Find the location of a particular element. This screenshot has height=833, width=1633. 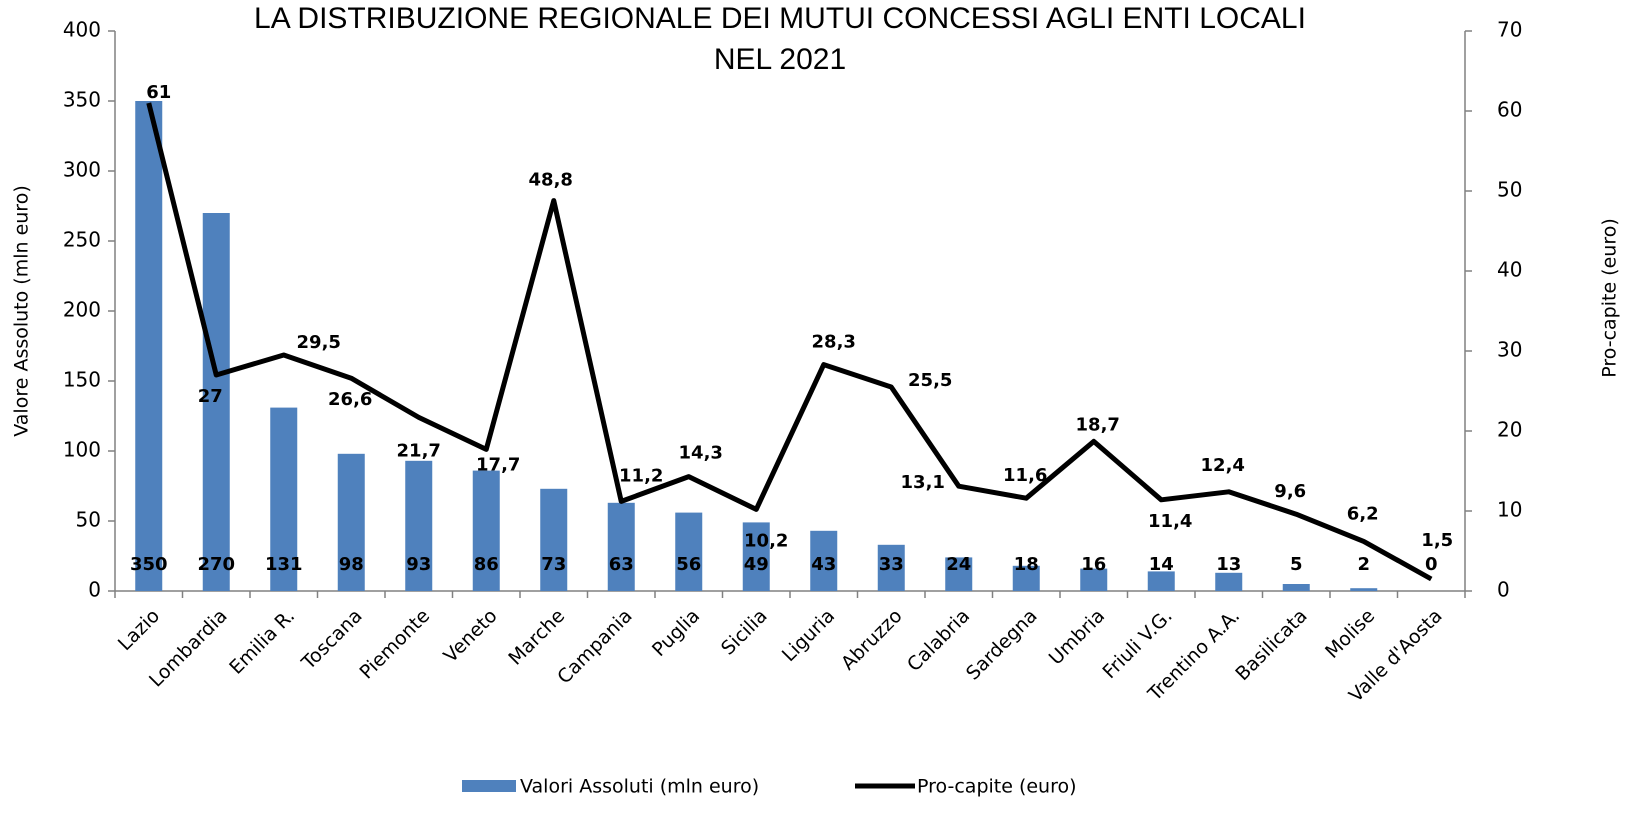

y2-tick-label: 40 is located at coordinates (1509, 270).